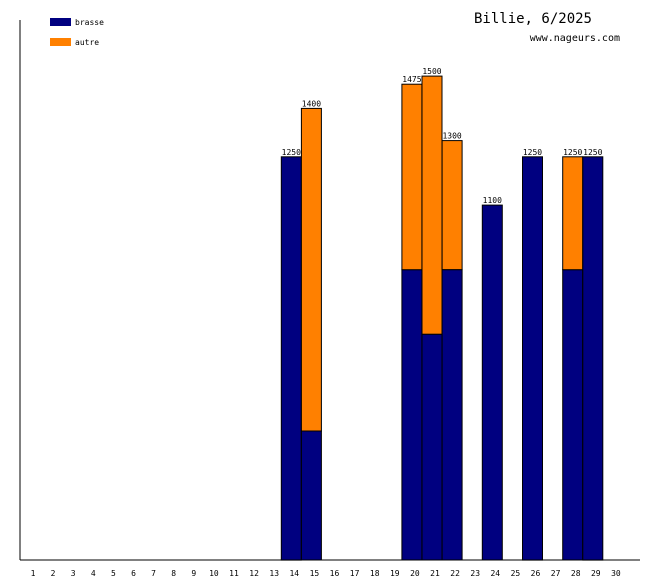  What do you see at coordinates (596, 573) in the screenshot?
I see `x-tick-label: 29` at bounding box center [596, 573].